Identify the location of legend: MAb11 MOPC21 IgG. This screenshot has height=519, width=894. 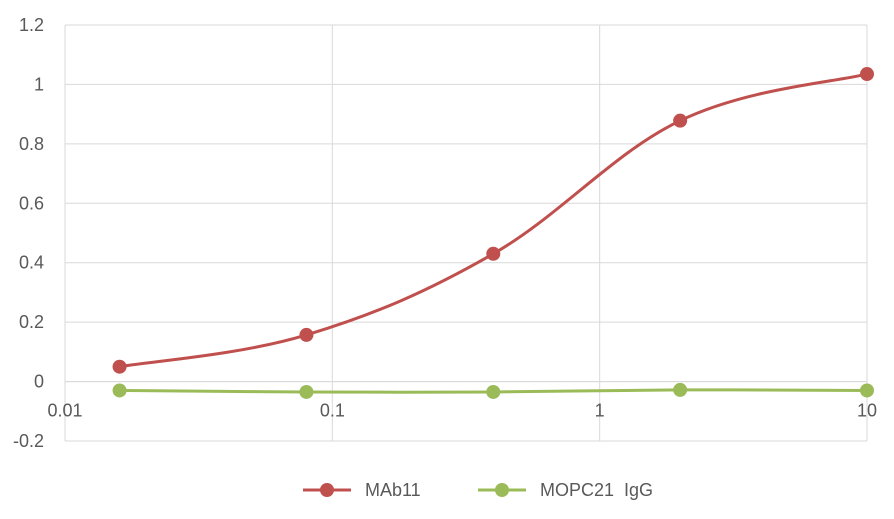
(478, 490).